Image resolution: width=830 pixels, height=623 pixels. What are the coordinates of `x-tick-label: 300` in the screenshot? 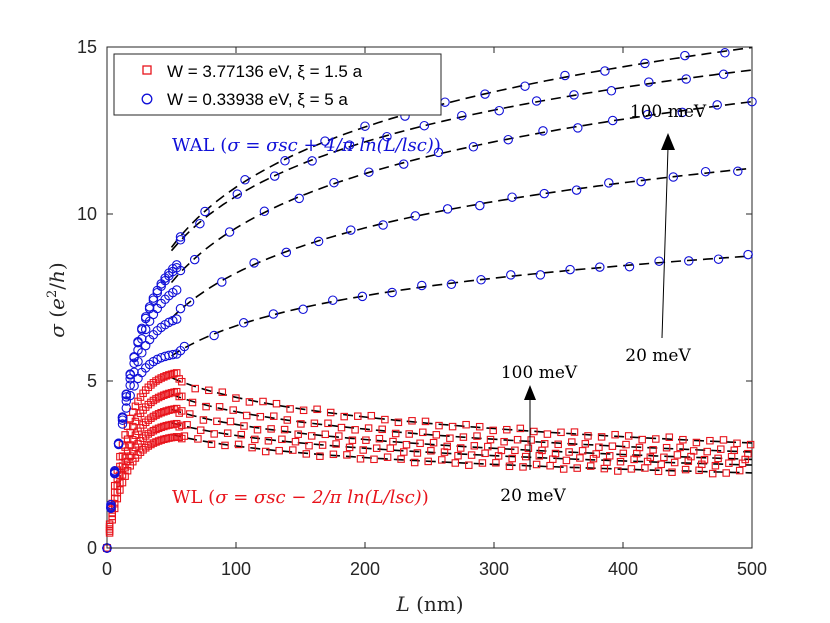 It's located at (494, 569).